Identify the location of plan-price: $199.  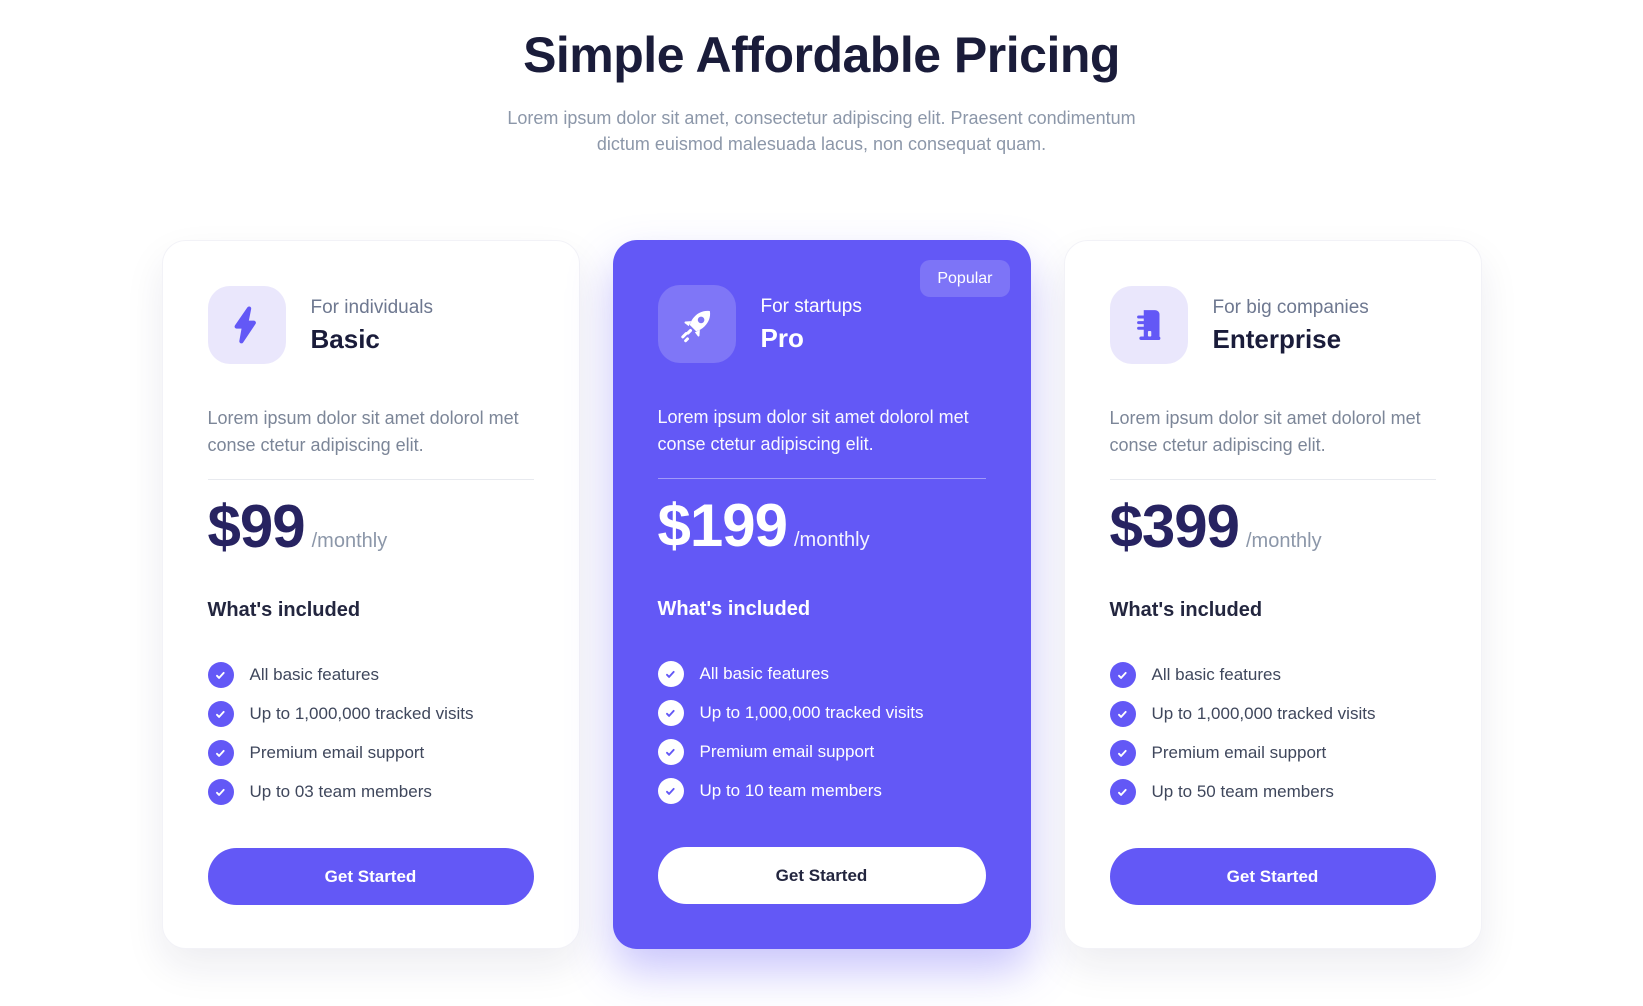
(722, 525).